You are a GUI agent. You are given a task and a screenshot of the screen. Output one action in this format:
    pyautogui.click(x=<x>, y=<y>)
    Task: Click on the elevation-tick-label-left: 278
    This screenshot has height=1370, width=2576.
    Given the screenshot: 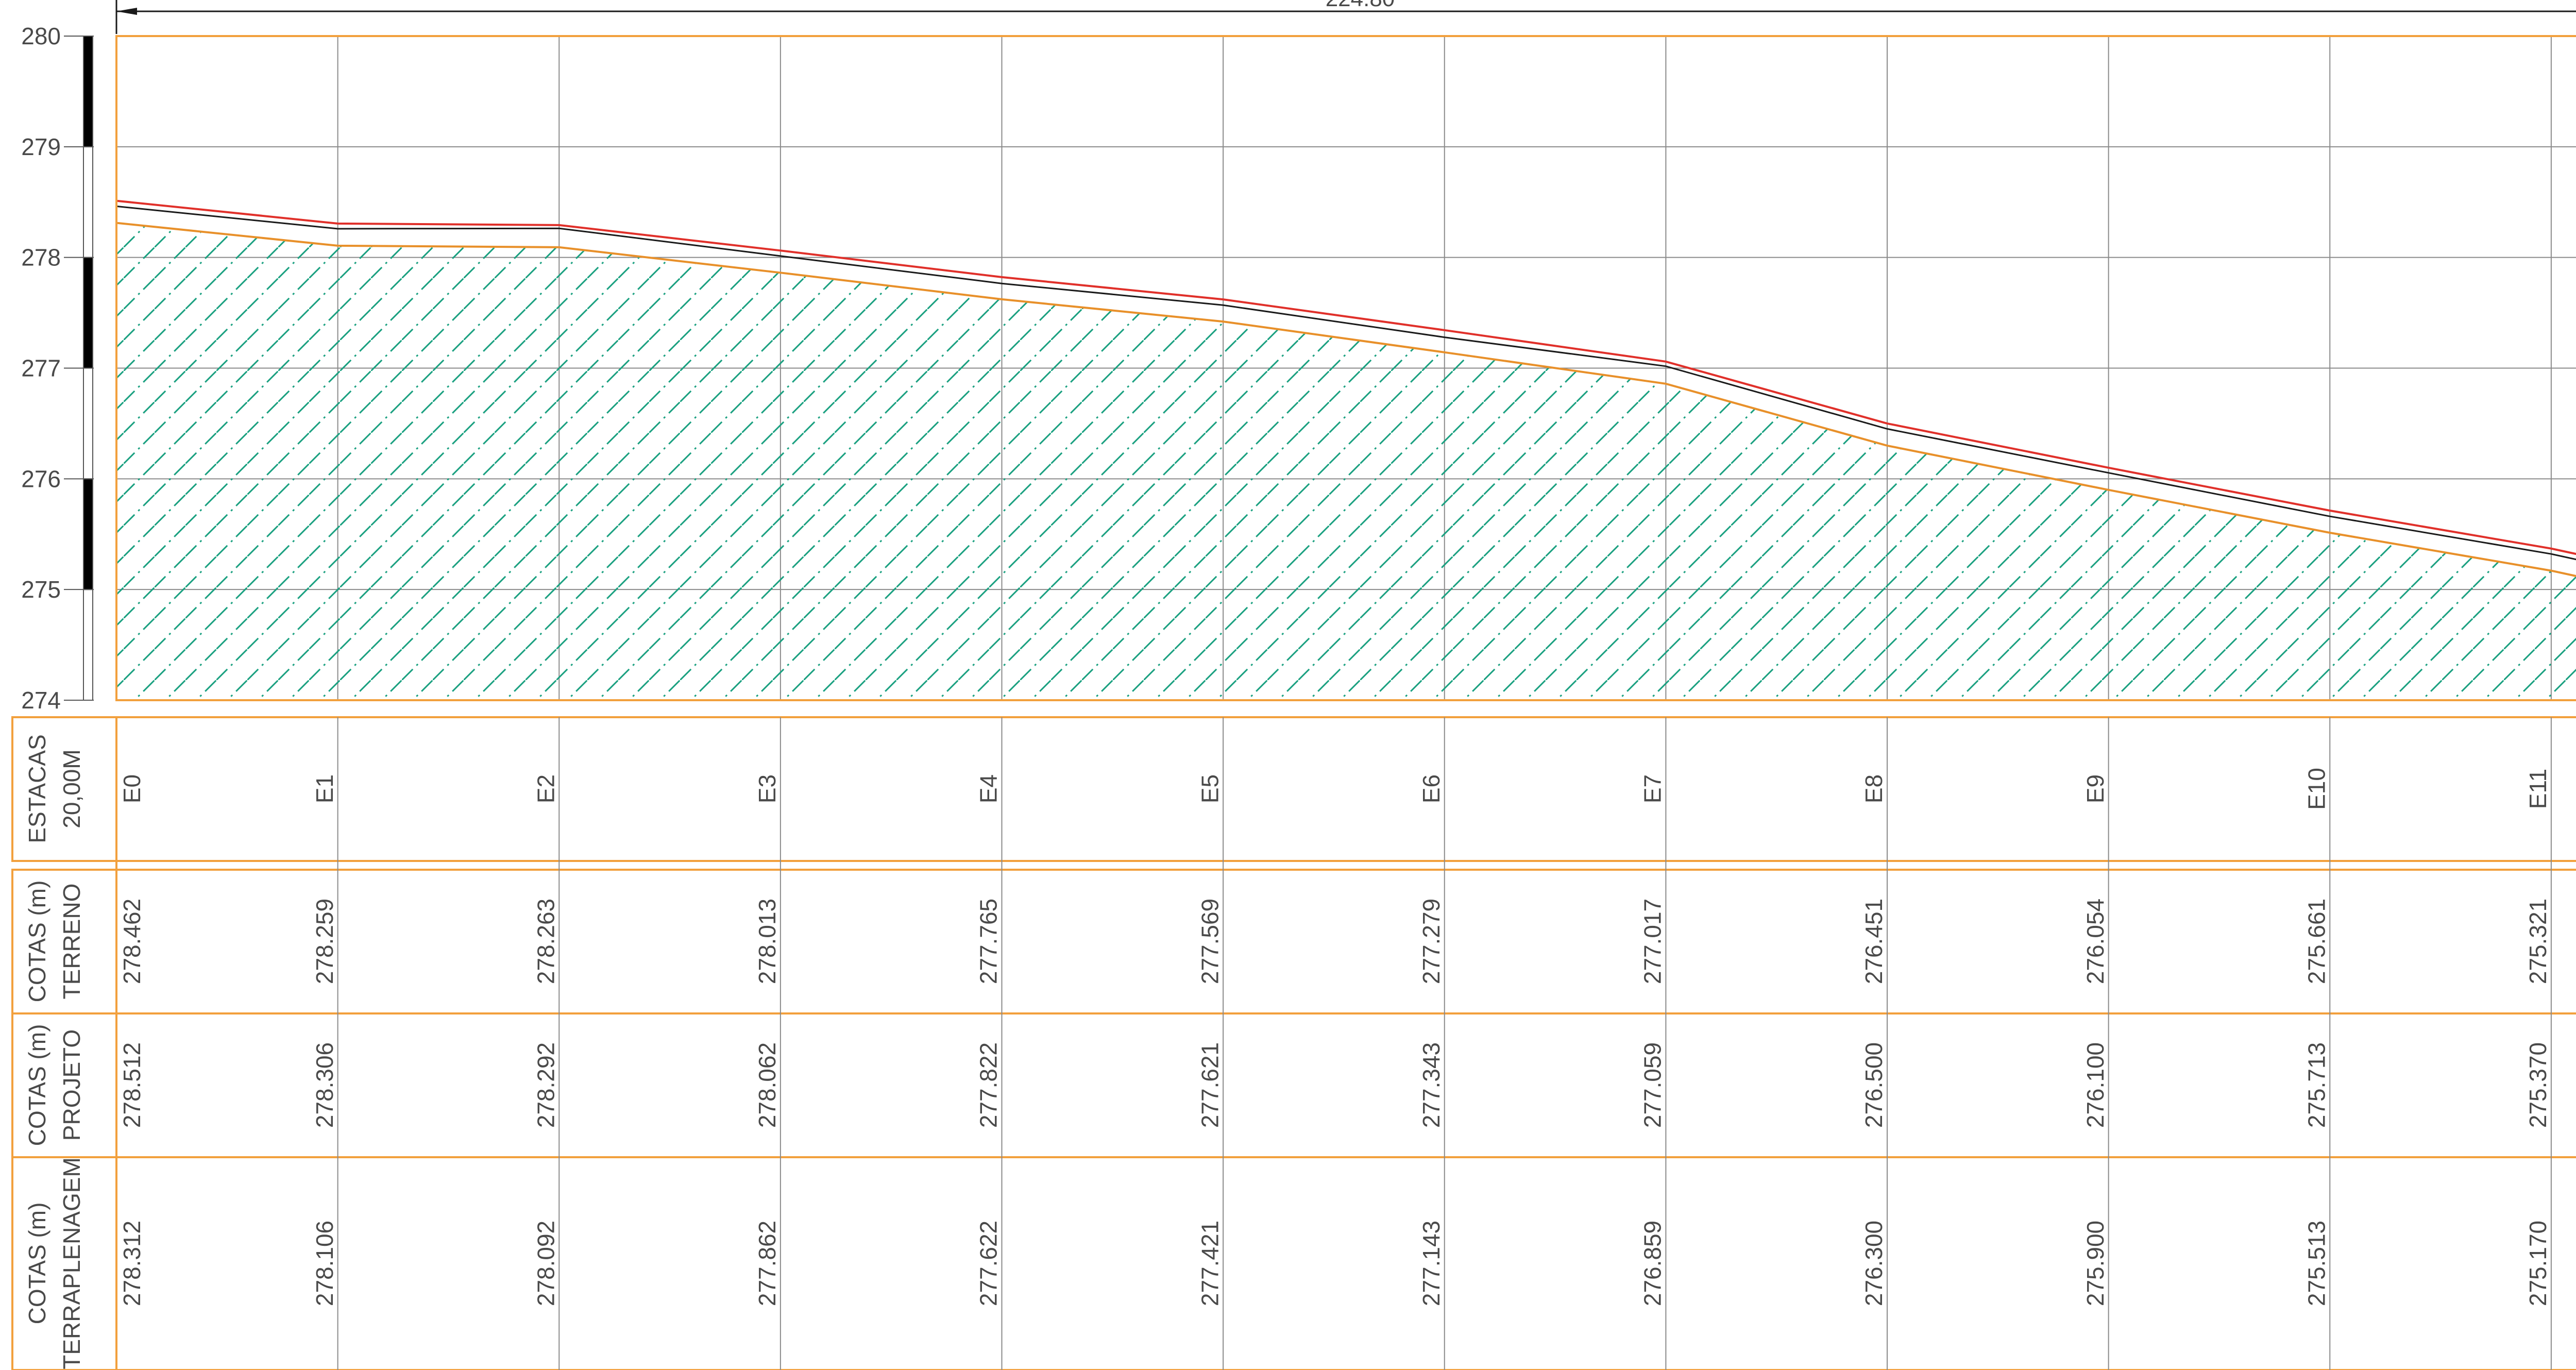 What is the action you would take?
    pyautogui.click(x=41, y=257)
    